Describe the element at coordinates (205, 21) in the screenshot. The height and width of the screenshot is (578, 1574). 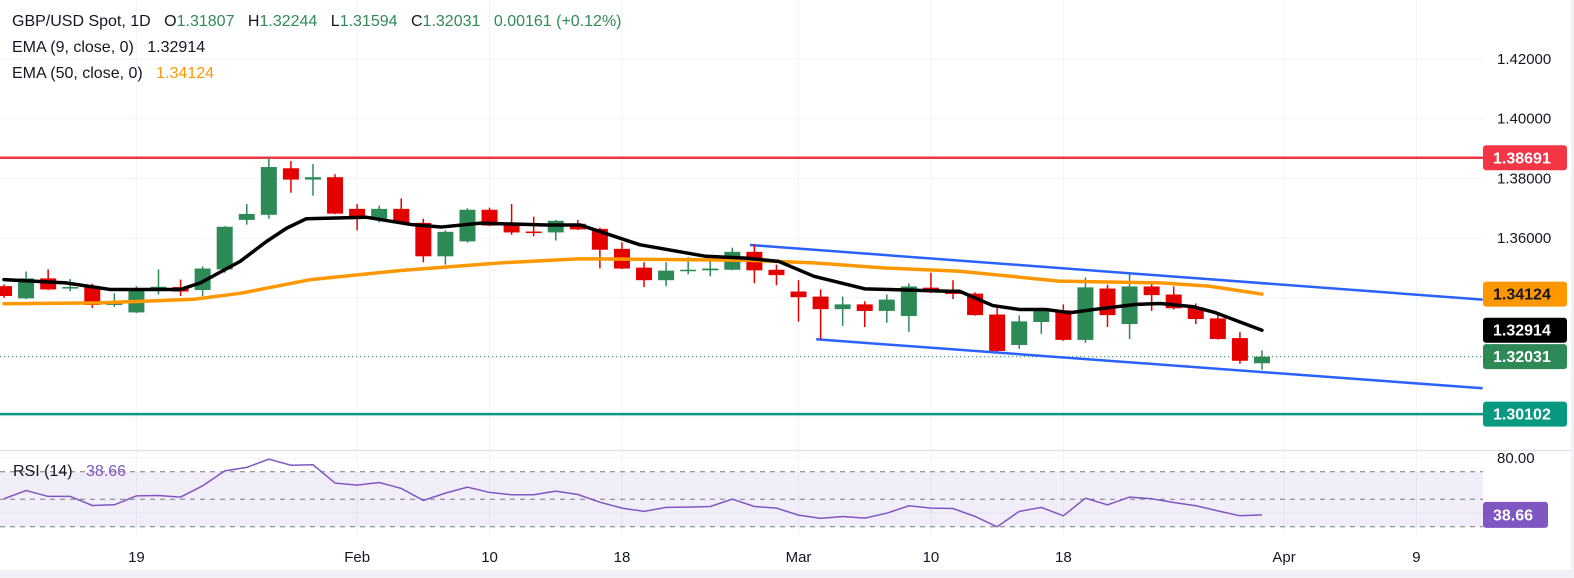
I see `open-value: 1.31807` at that location.